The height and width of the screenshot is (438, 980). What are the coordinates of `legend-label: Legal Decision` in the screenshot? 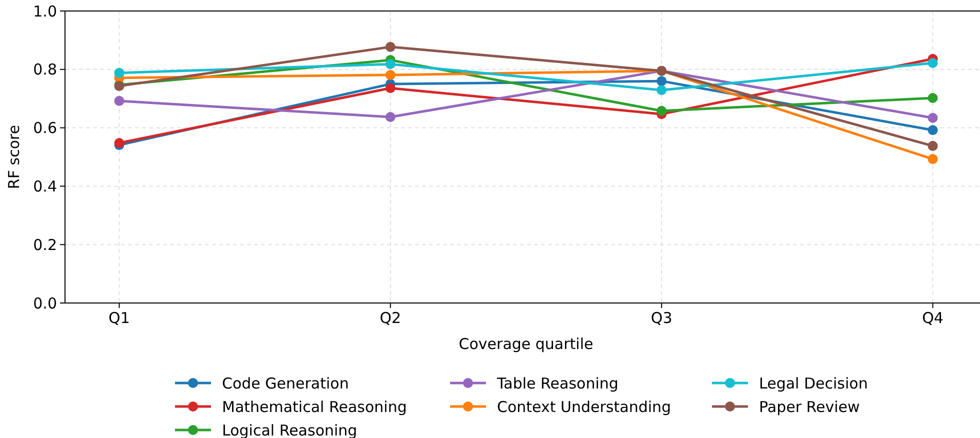 It's located at (813, 383).